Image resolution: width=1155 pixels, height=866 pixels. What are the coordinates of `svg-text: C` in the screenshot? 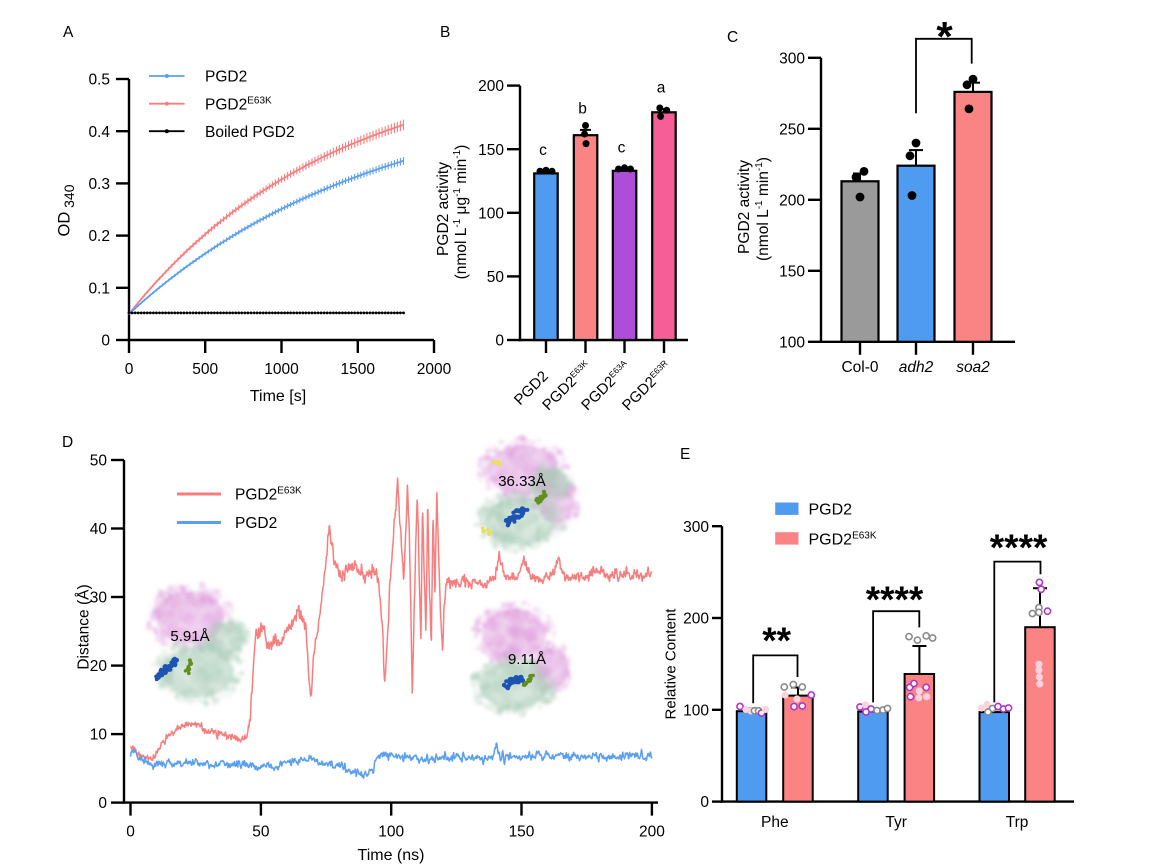 It's located at (732, 37).